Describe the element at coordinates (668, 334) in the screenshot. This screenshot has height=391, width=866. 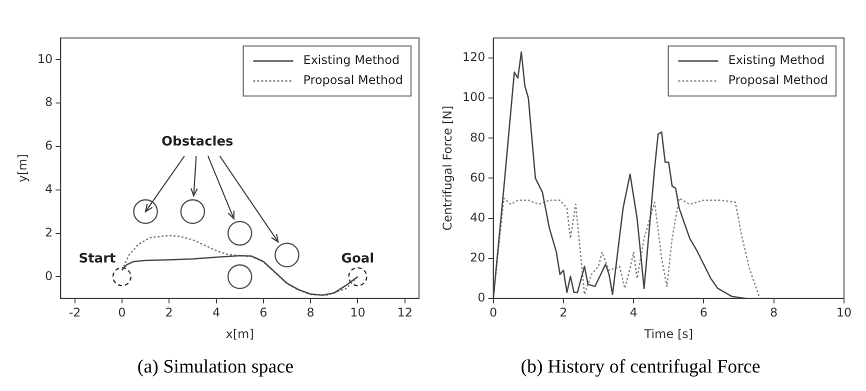
I see `x-axis-title: Time [s]` at that location.